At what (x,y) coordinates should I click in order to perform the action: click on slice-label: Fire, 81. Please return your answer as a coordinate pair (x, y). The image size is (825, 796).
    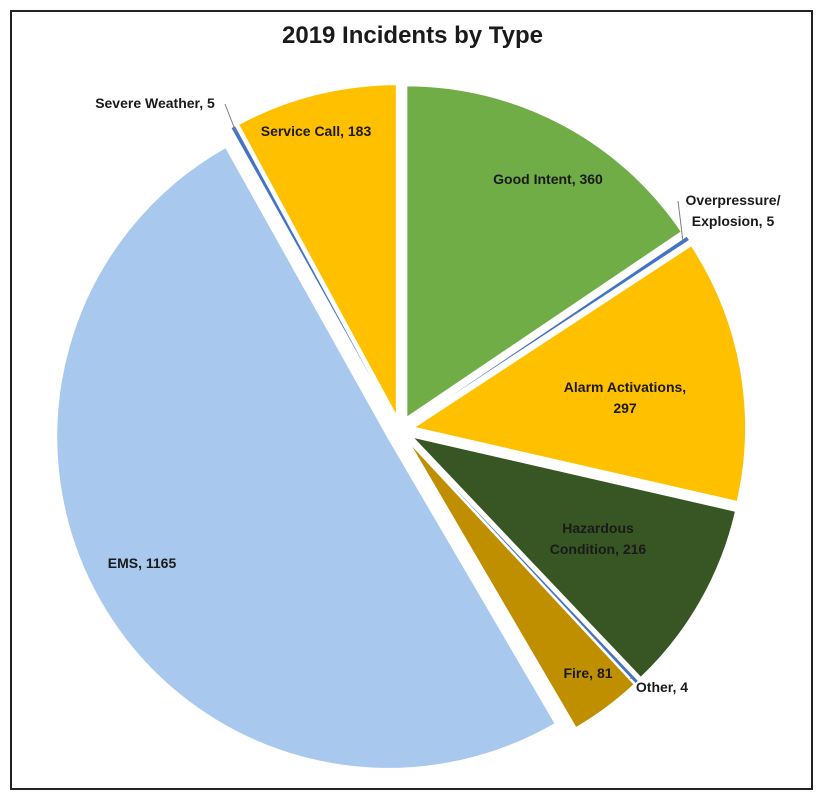
    Looking at the image, I should click on (587, 673).